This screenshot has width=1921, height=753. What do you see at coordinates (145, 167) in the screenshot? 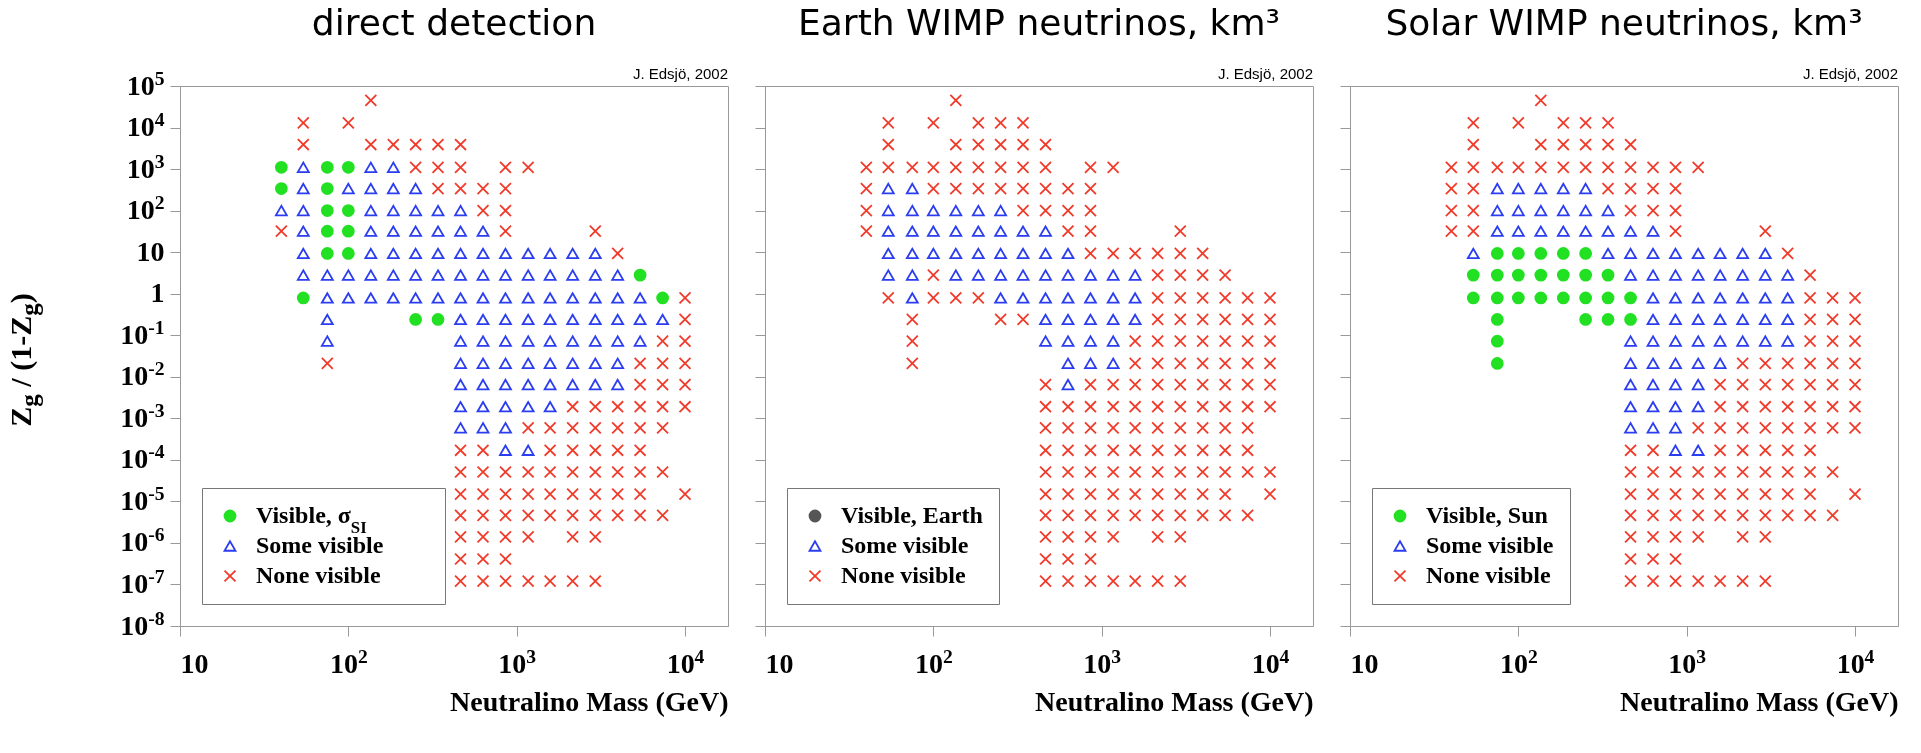
I see `y-tick-label: 10$^{3}$` at bounding box center [145, 167].